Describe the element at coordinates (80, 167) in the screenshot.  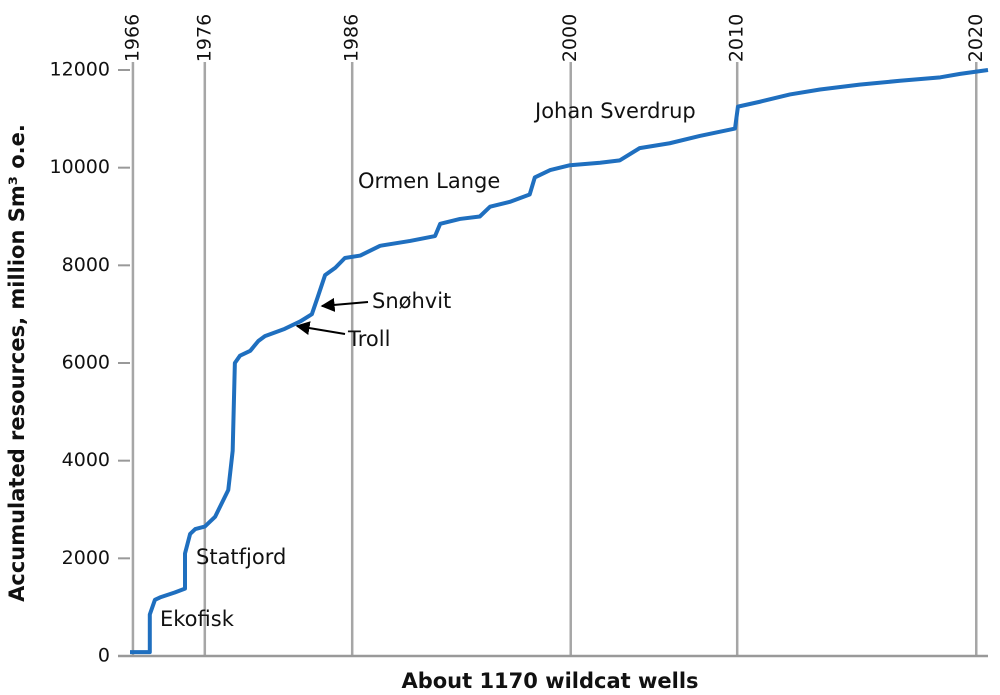
I see `y-tick-label: 10000` at that location.